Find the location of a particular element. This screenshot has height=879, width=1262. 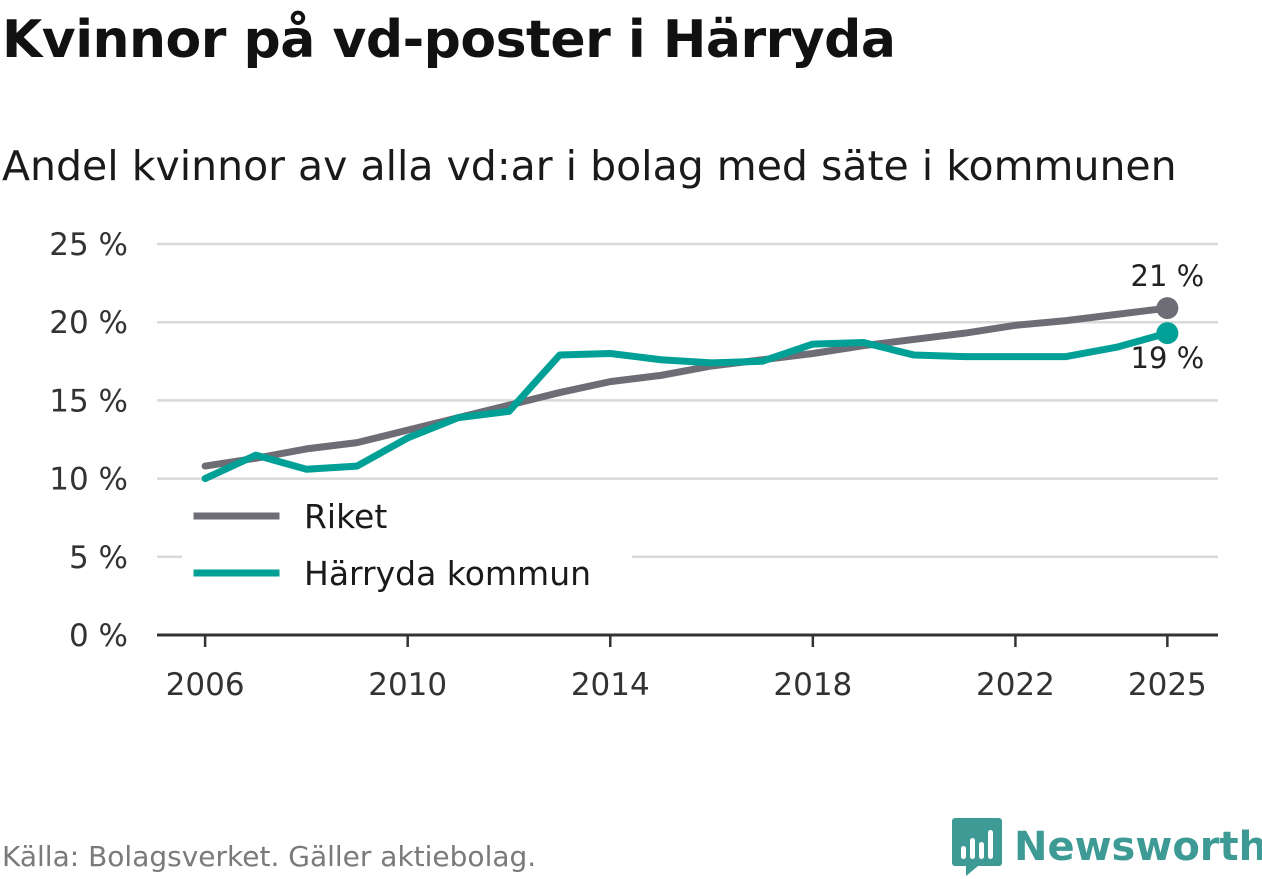

newsworthy-logo-icon is located at coordinates (977, 847).